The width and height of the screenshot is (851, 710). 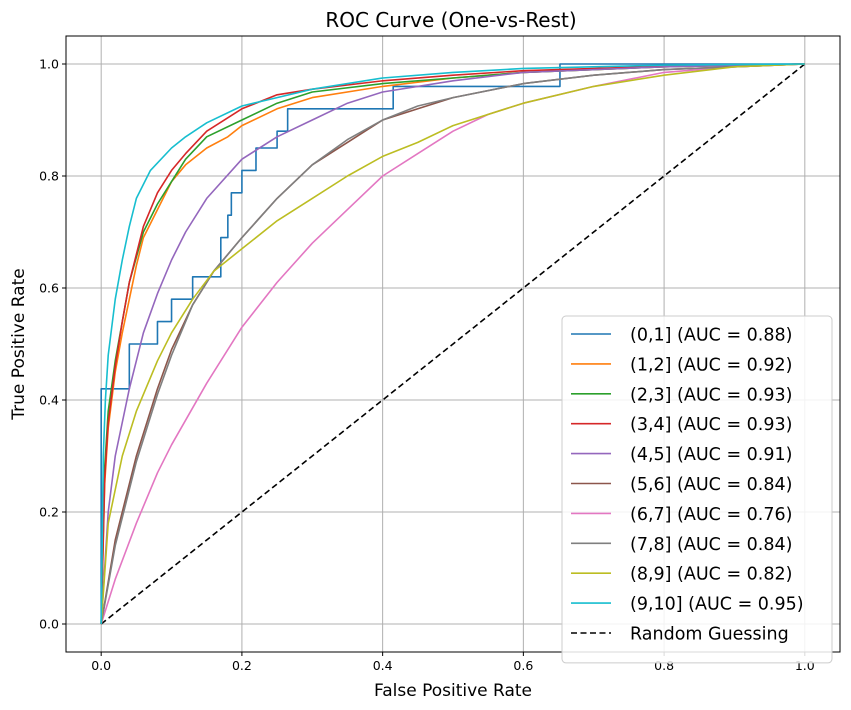 What do you see at coordinates (450, 20) in the screenshot?
I see `chart-title: ROC Curve (One-vs-Rest)` at bounding box center [450, 20].